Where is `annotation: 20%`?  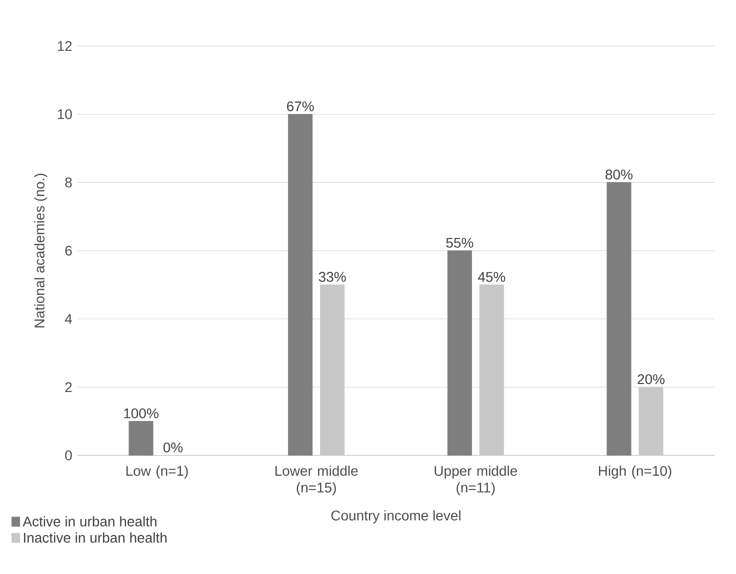 annotation: 20% is located at coordinates (651, 379).